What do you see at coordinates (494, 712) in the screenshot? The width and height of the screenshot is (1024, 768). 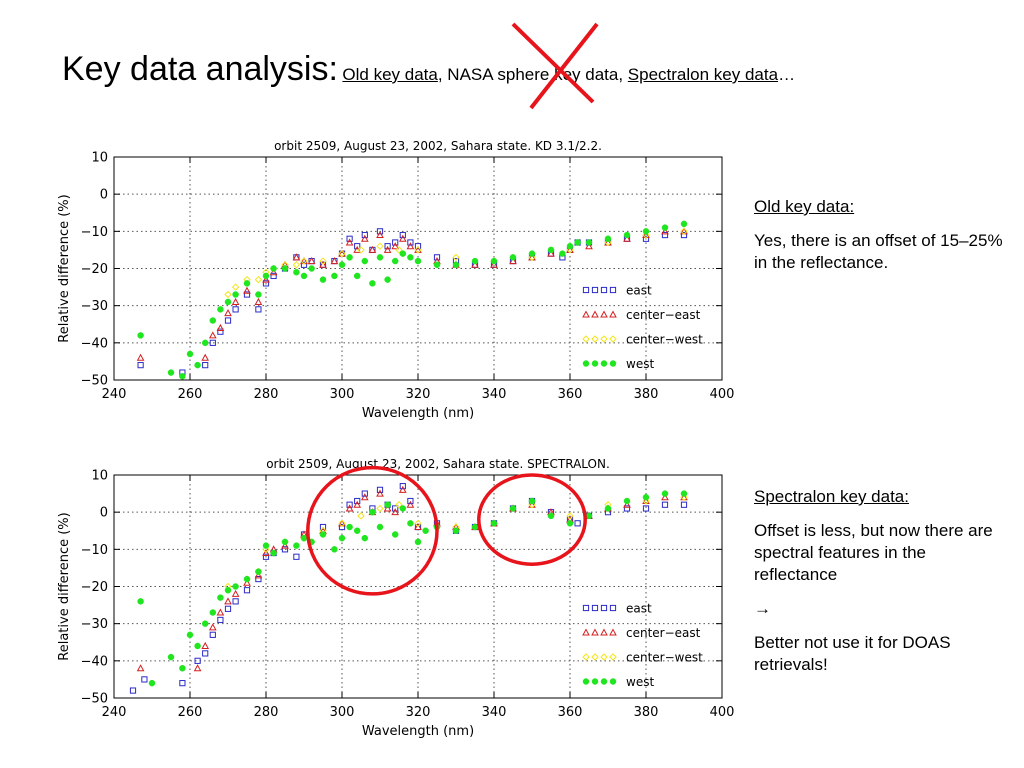 I see `x-tick-label: 340` at bounding box center [494, 712].